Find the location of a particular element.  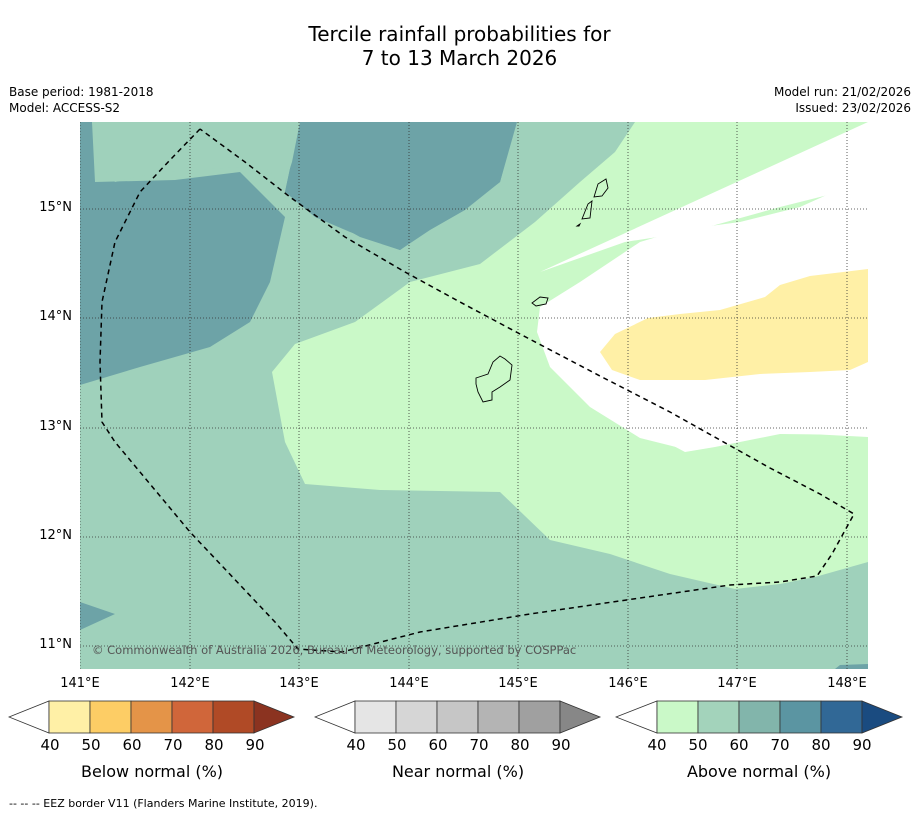

cb-near-label: Near normal (%) is located at coordinates (458, 771).